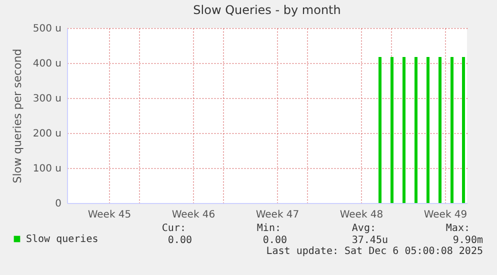  I want to click on x-tick-label: Week 47, so click(278, 215).